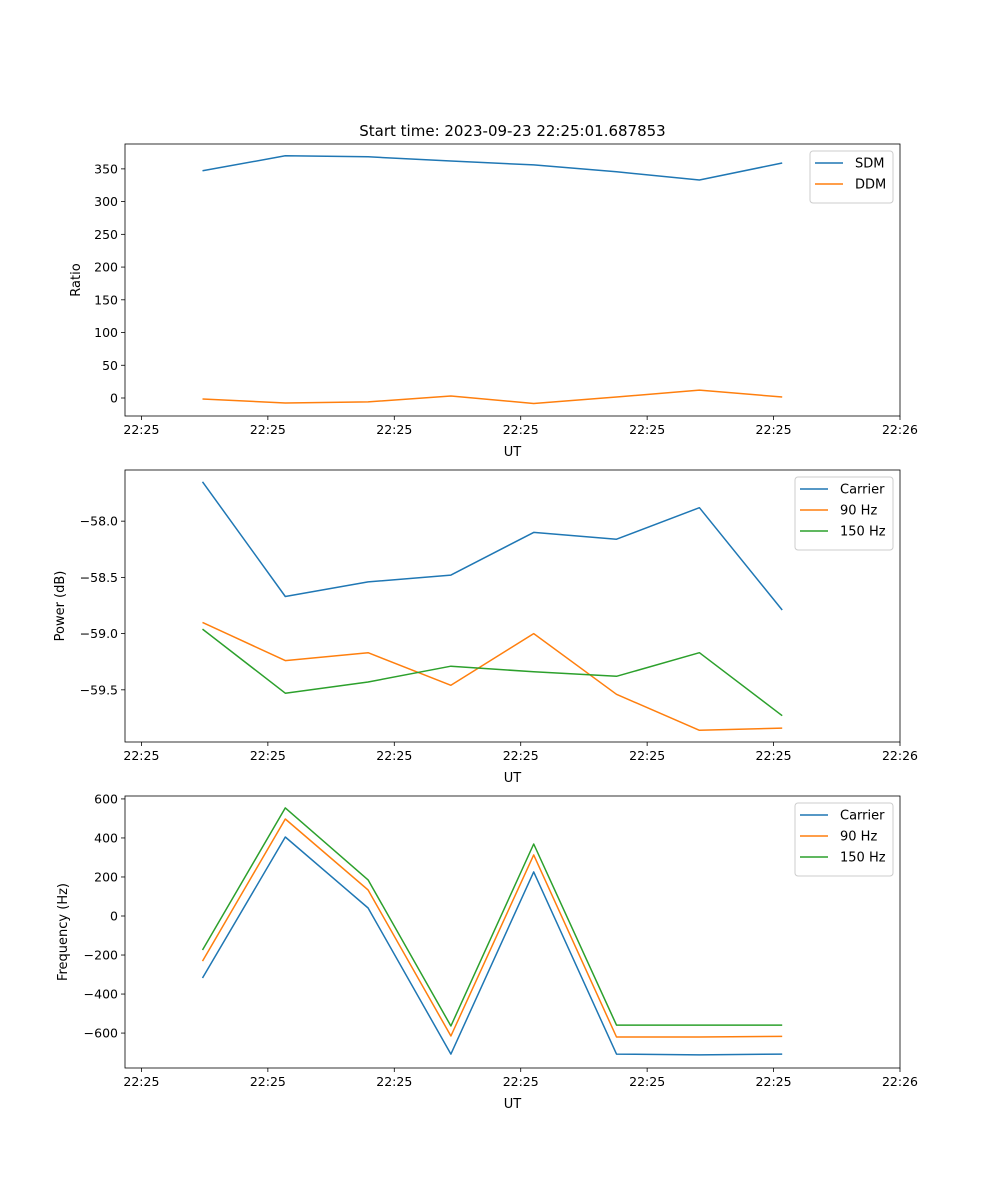  I want to click on series-line-ddm, so click(492, 397).